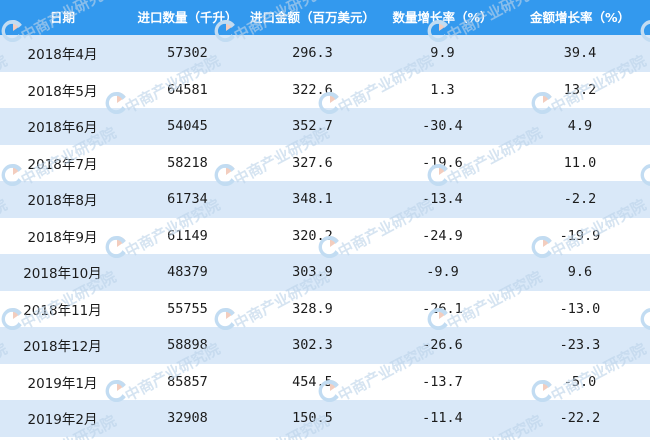 The height and width of the screenshot is (440, 650). I want to click on cell-value_growth: -13.0, so click(580, 308).